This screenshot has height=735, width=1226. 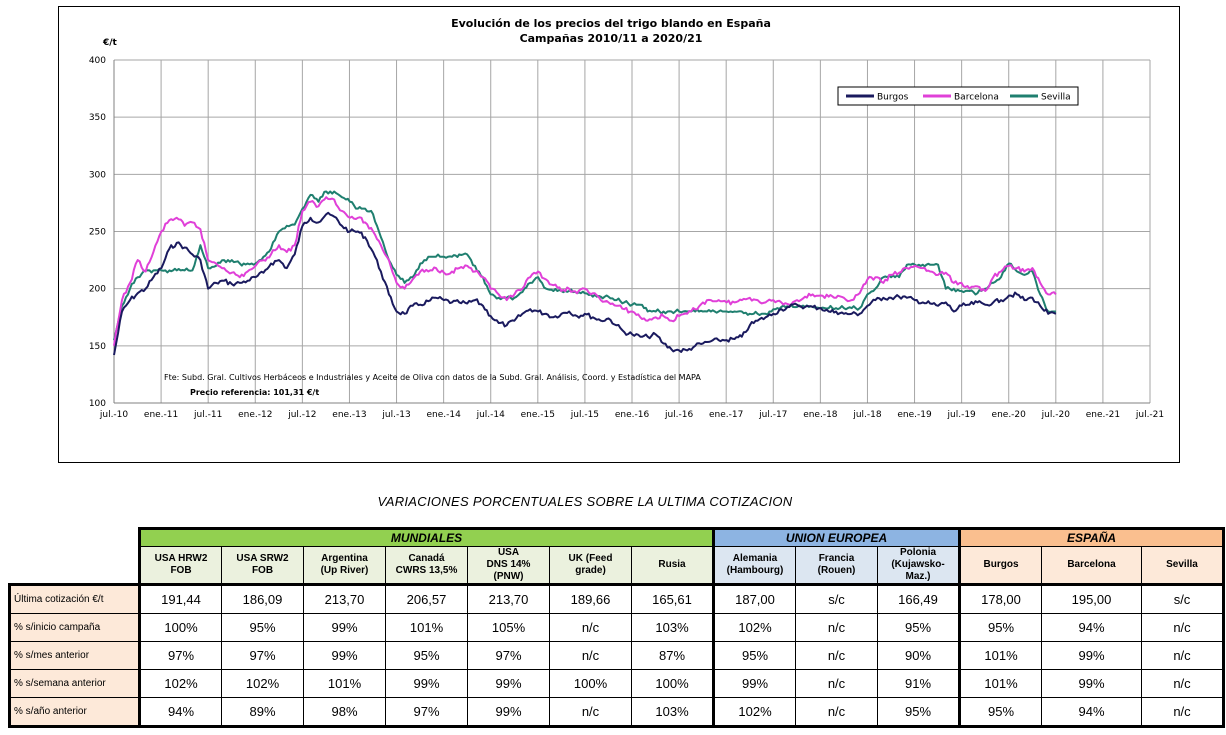 What do you see at coordinates (1056, 415) in the screenshot?
I see `x-tick-label: jul.-20` at bounding box center [1056, 415].